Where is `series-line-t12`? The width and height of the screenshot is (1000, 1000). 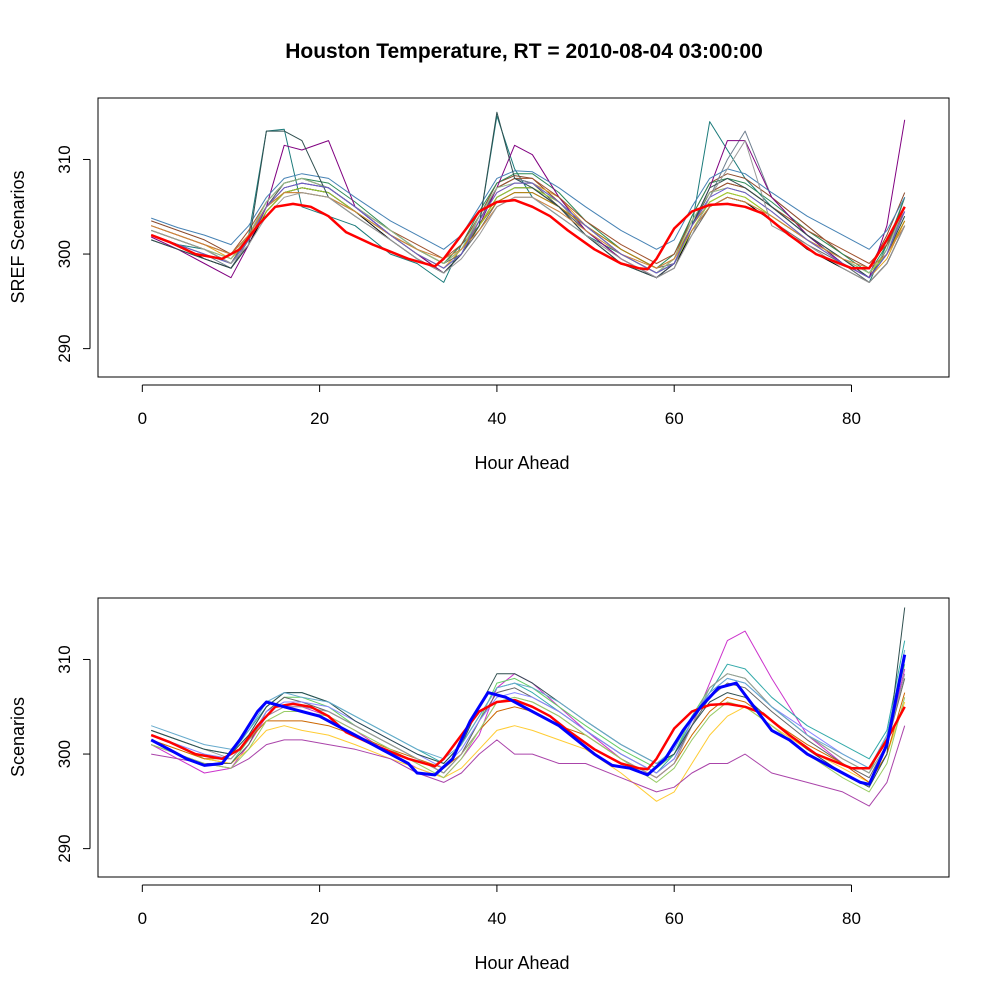
series-line-t12 is located at coordinates (528, 744).